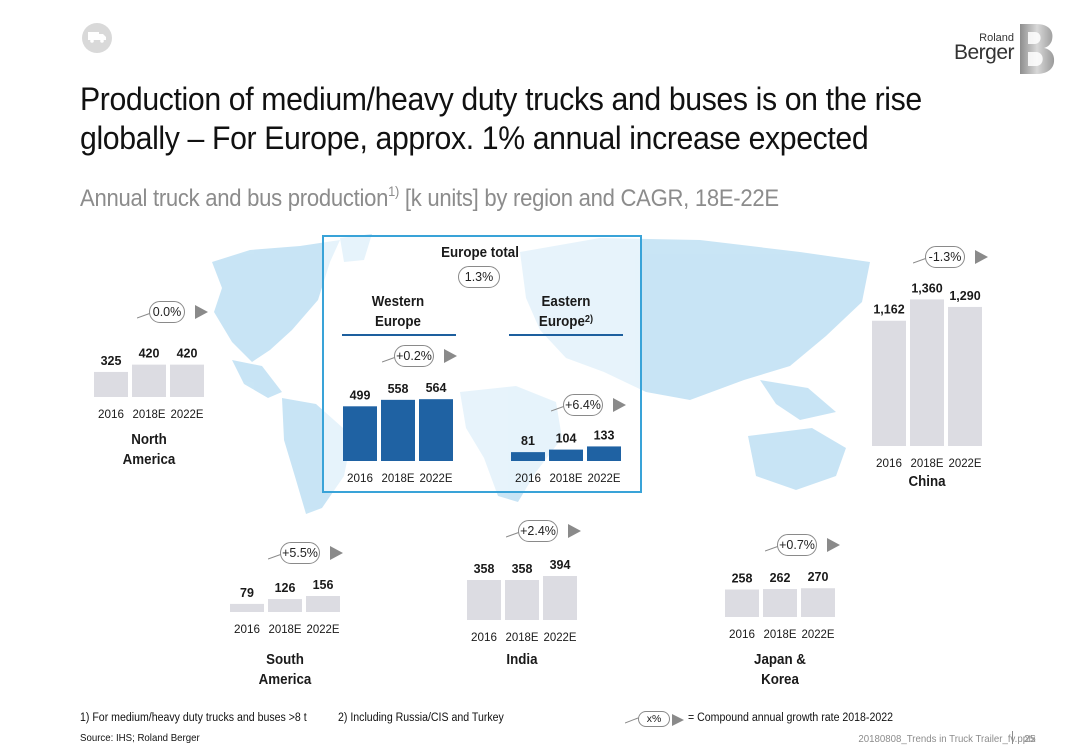 This screenshot has height=748, width=1080. I want to click on japan-korea-bar-2016, so click(742, 603).